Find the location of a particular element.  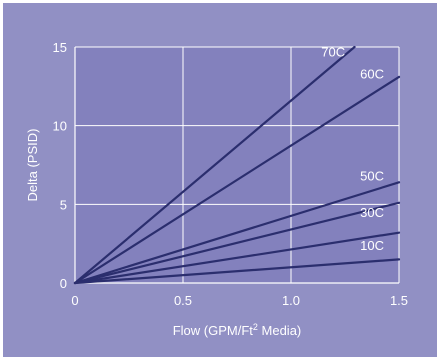

y-tick-label-0: 0 is located at coordinates (63, 283).